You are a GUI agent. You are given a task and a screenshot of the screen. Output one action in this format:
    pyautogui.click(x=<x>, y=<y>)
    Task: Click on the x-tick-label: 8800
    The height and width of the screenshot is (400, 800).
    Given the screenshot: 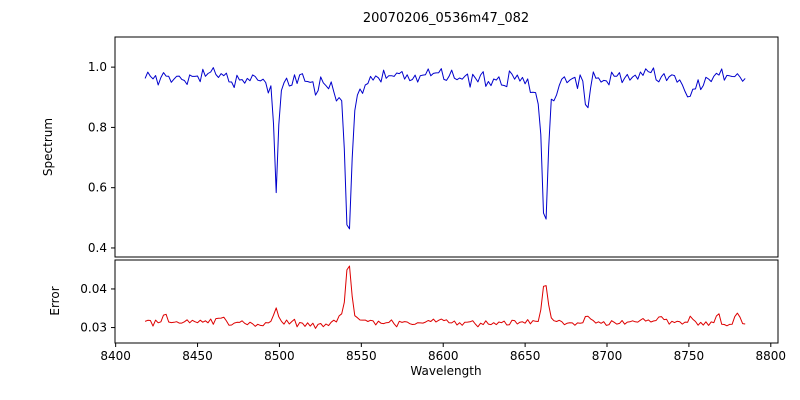 What is the action you would take?
    pyautogui.click(x=771, y=356)
    